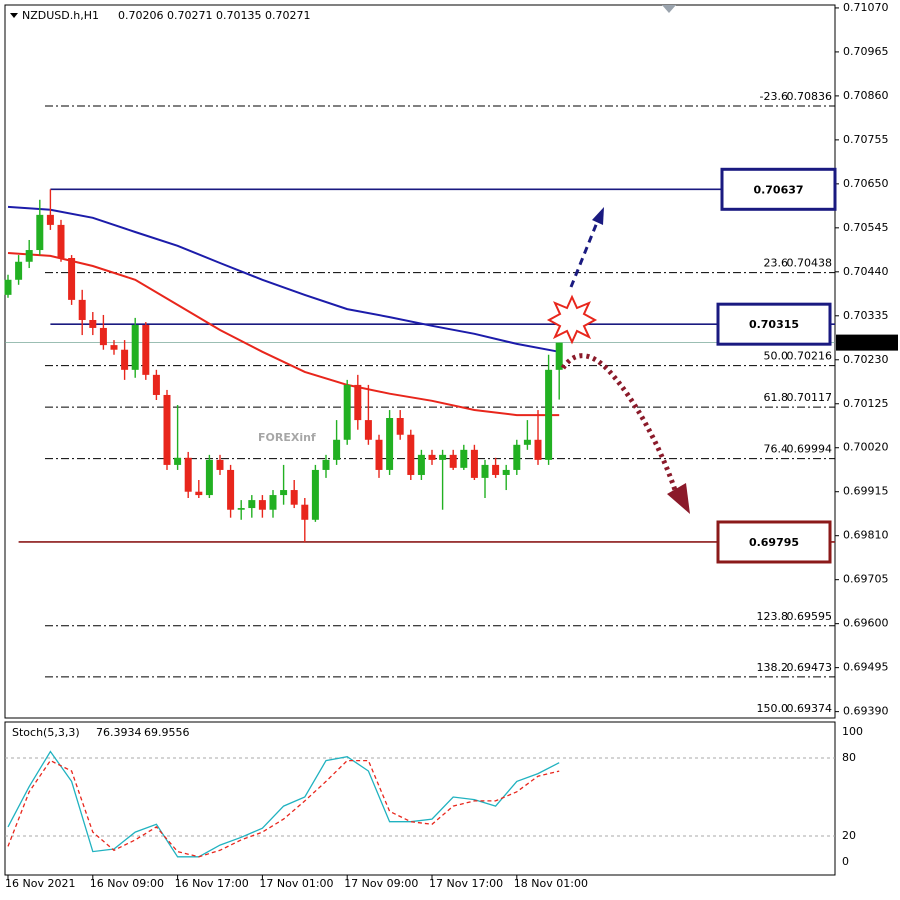 The width and height of the screenshot is (900, 900). Describe the element at coordinates (678, 498) in the screenshot. I see `down-arrow-head` at that location.